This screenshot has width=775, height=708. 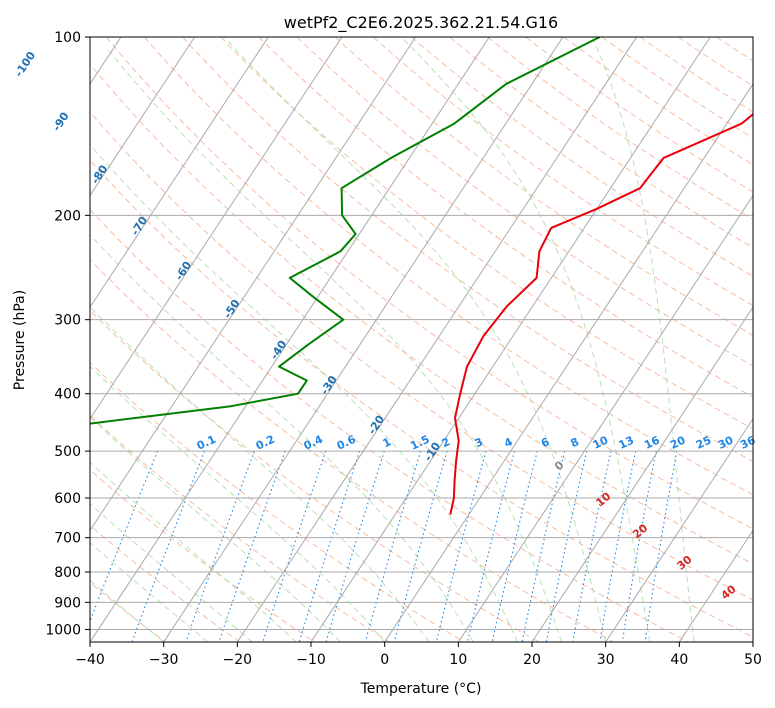 What do you see at coordinates (418, 655) in the screenshot?
I see `x-axis: −40 −30 −20 −10 0 10 20 30 40 50` at bounding box center [418, 655].